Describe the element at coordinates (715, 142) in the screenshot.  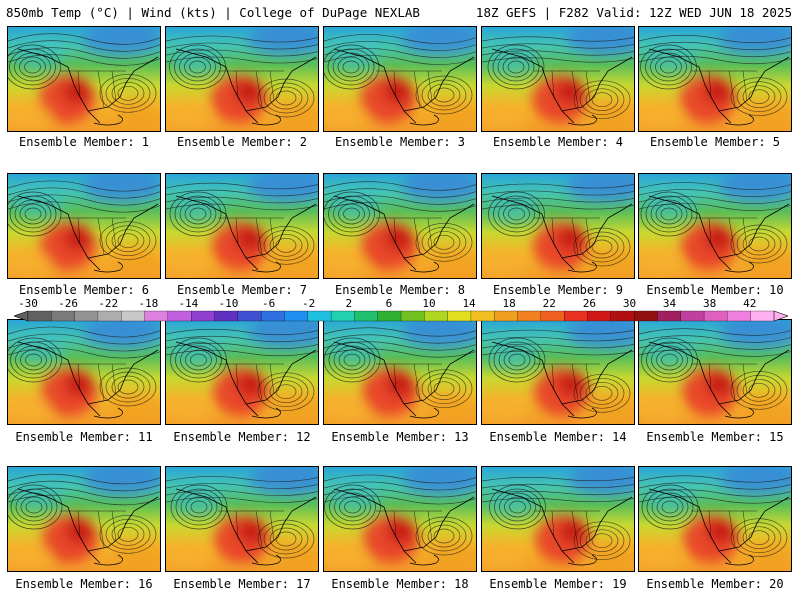
I see `ensemble-member-caption: Ensemble Member: 5` at that location.